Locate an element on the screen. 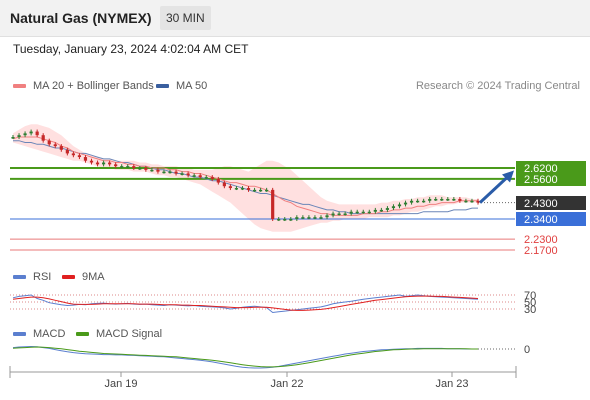 The width and height of the screenshot is (590, 400). legend-macd-signal: MACD Signal is located at coordinates (119, 334).